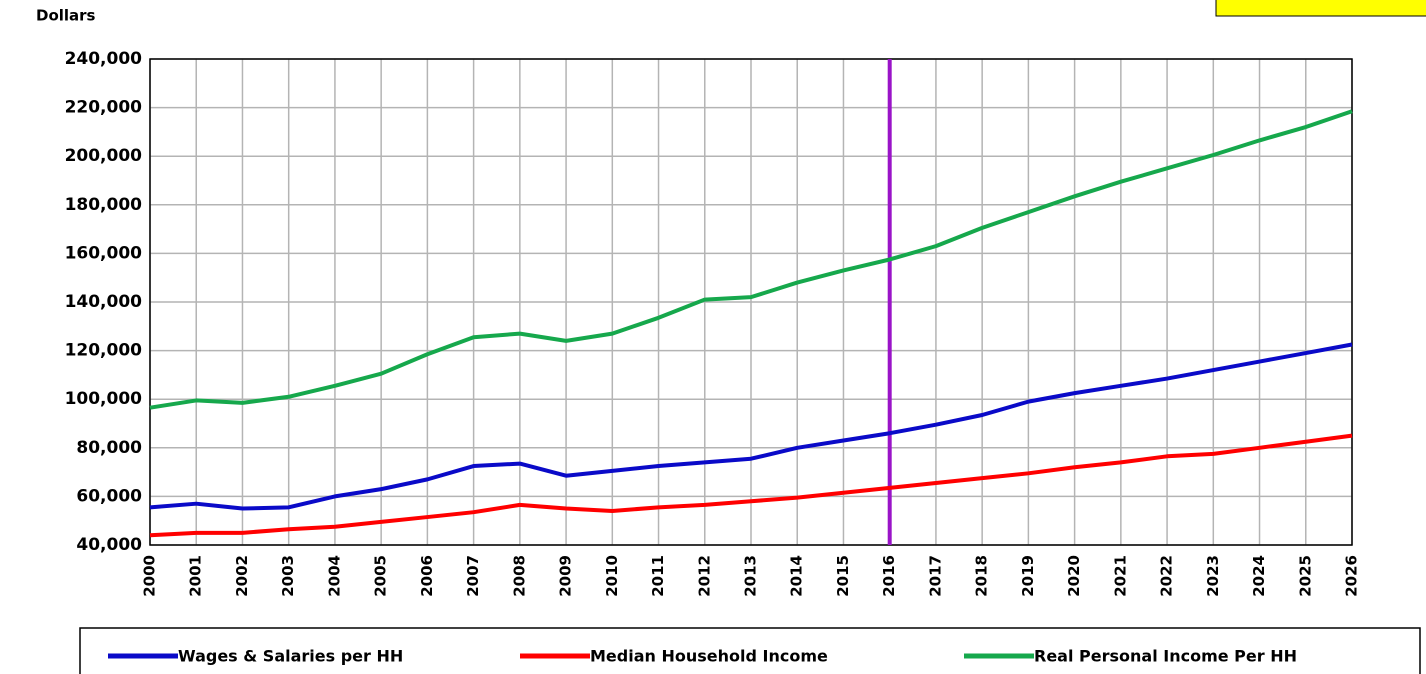 This screenshot has height=674, width=1426. Describe the element at coordinates (66, 16) in the screenshot. I see `y-axis-label: Dollars` at that location.